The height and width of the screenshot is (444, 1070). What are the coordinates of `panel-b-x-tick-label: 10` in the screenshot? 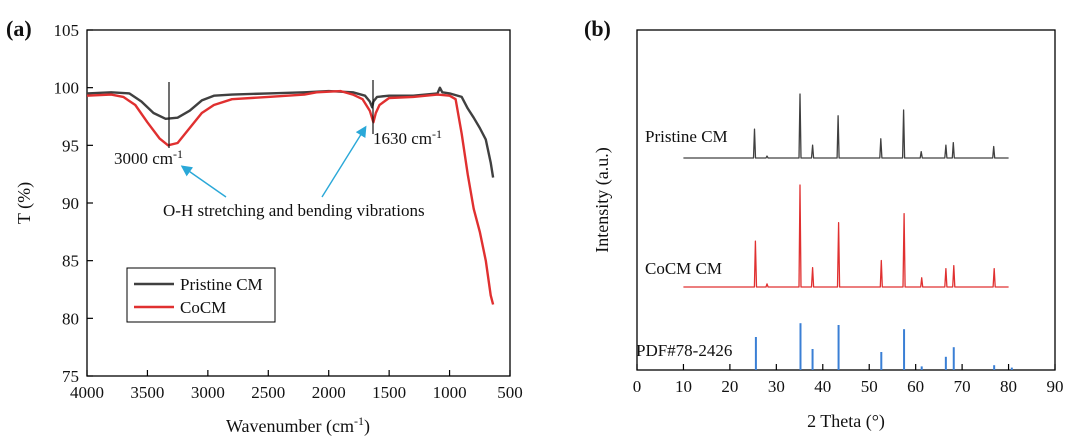 It's located at (683, 386).